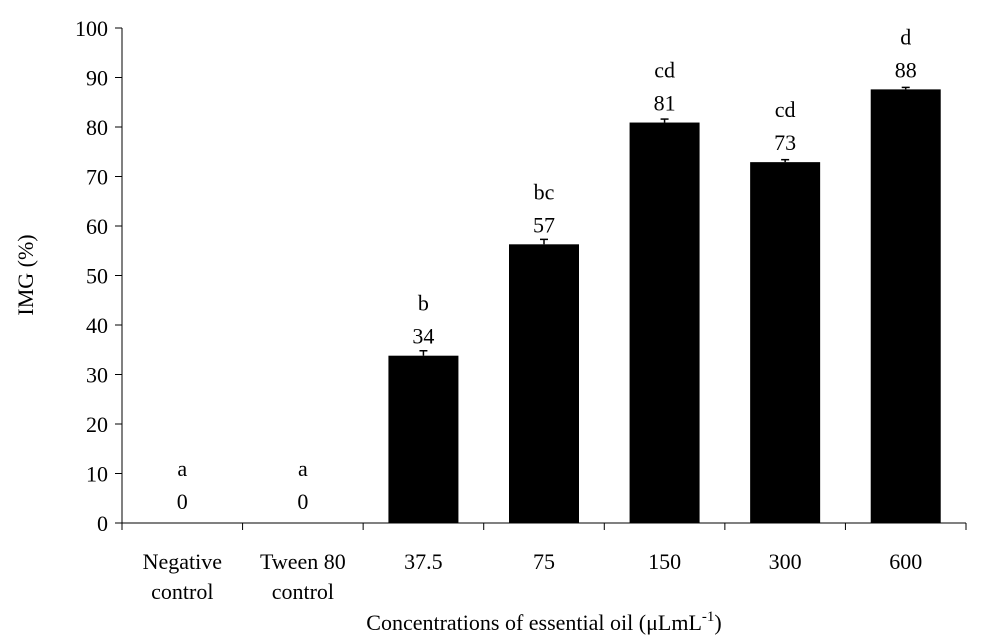 The height and width of the screenshot is (640, 989). I want to click on x-axis-title: Concentrations of essential oil (μLmL-1), so click(543, 622).